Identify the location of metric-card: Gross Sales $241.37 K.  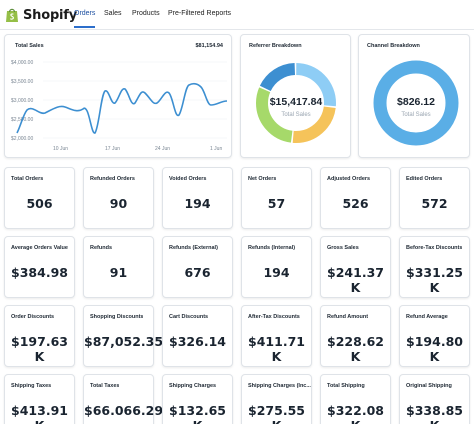
(355, 267).